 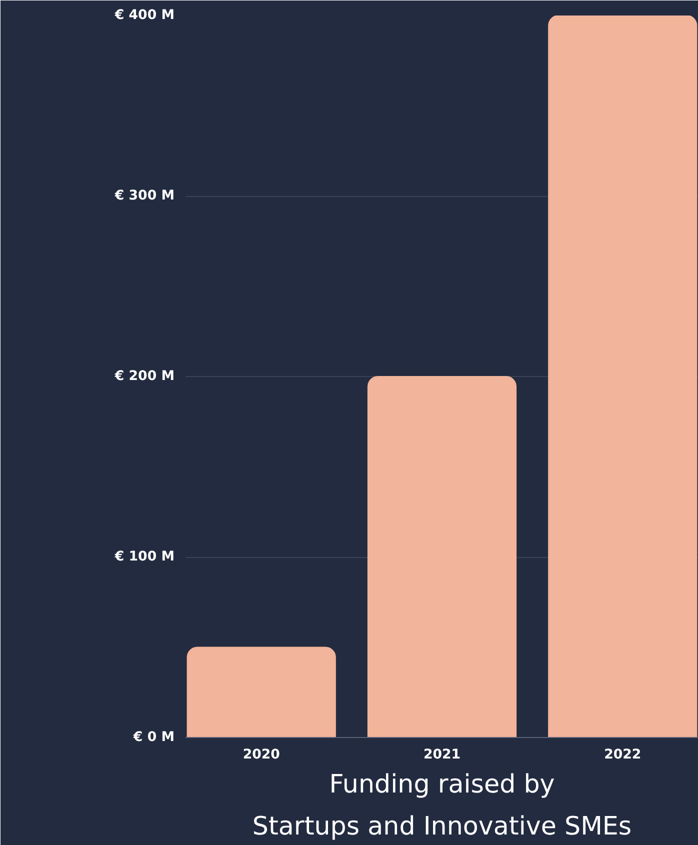 What do you see at coordinates (442, 755) in the screenshot?
I see `x-tick-label: 2021` at bounding box center [442, 755].